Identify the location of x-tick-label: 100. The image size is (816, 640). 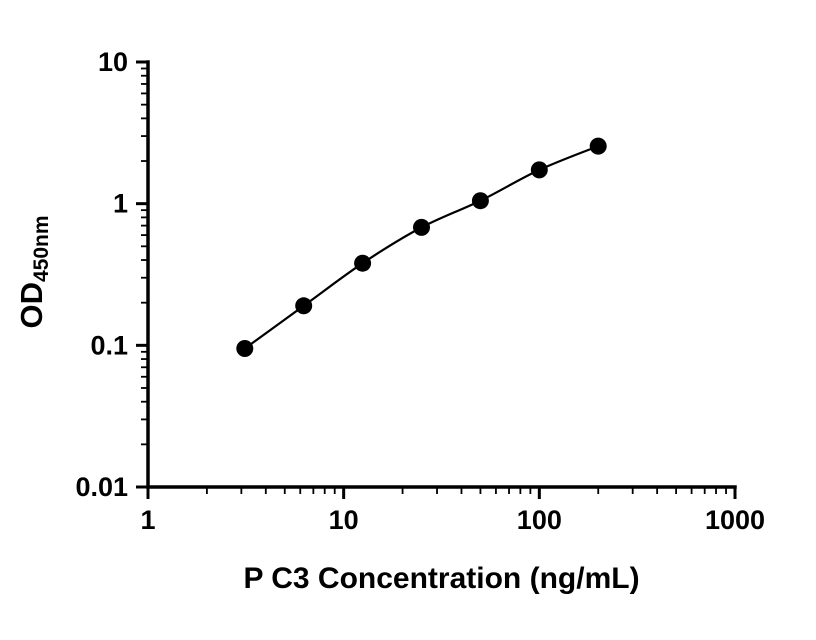
(539, 520).